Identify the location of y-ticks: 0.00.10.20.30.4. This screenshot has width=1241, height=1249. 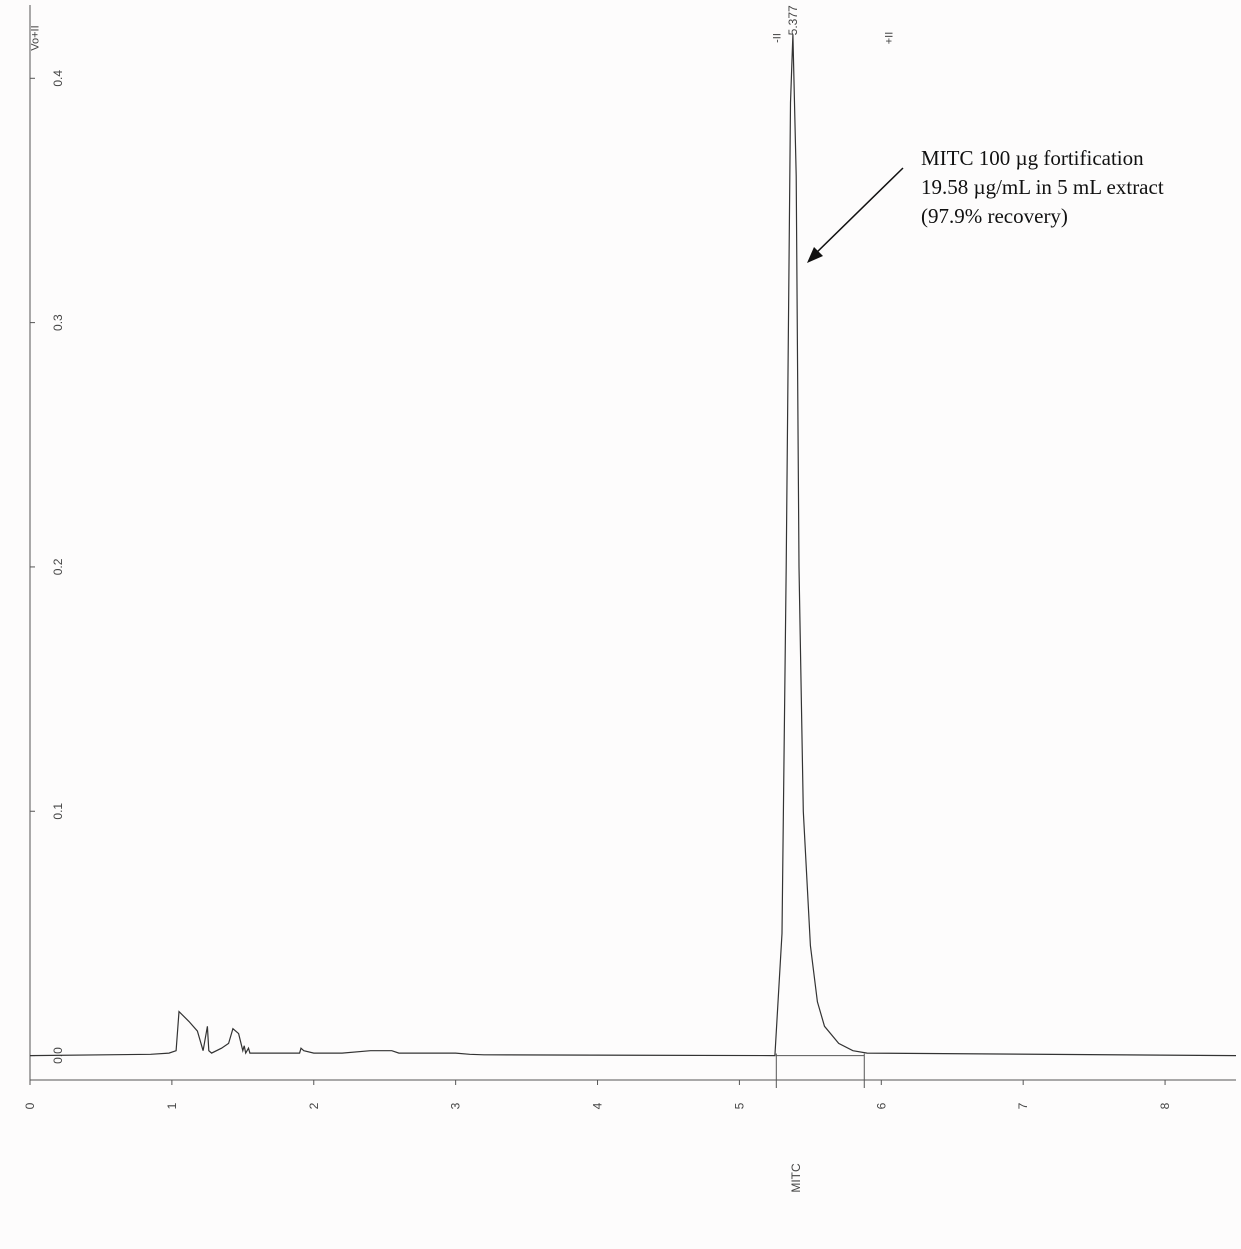
(47, 567).